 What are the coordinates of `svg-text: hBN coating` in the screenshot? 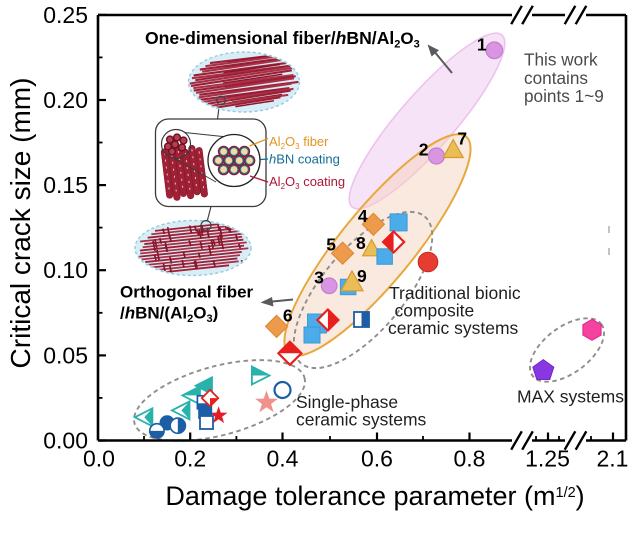 It's located at (304, 159).